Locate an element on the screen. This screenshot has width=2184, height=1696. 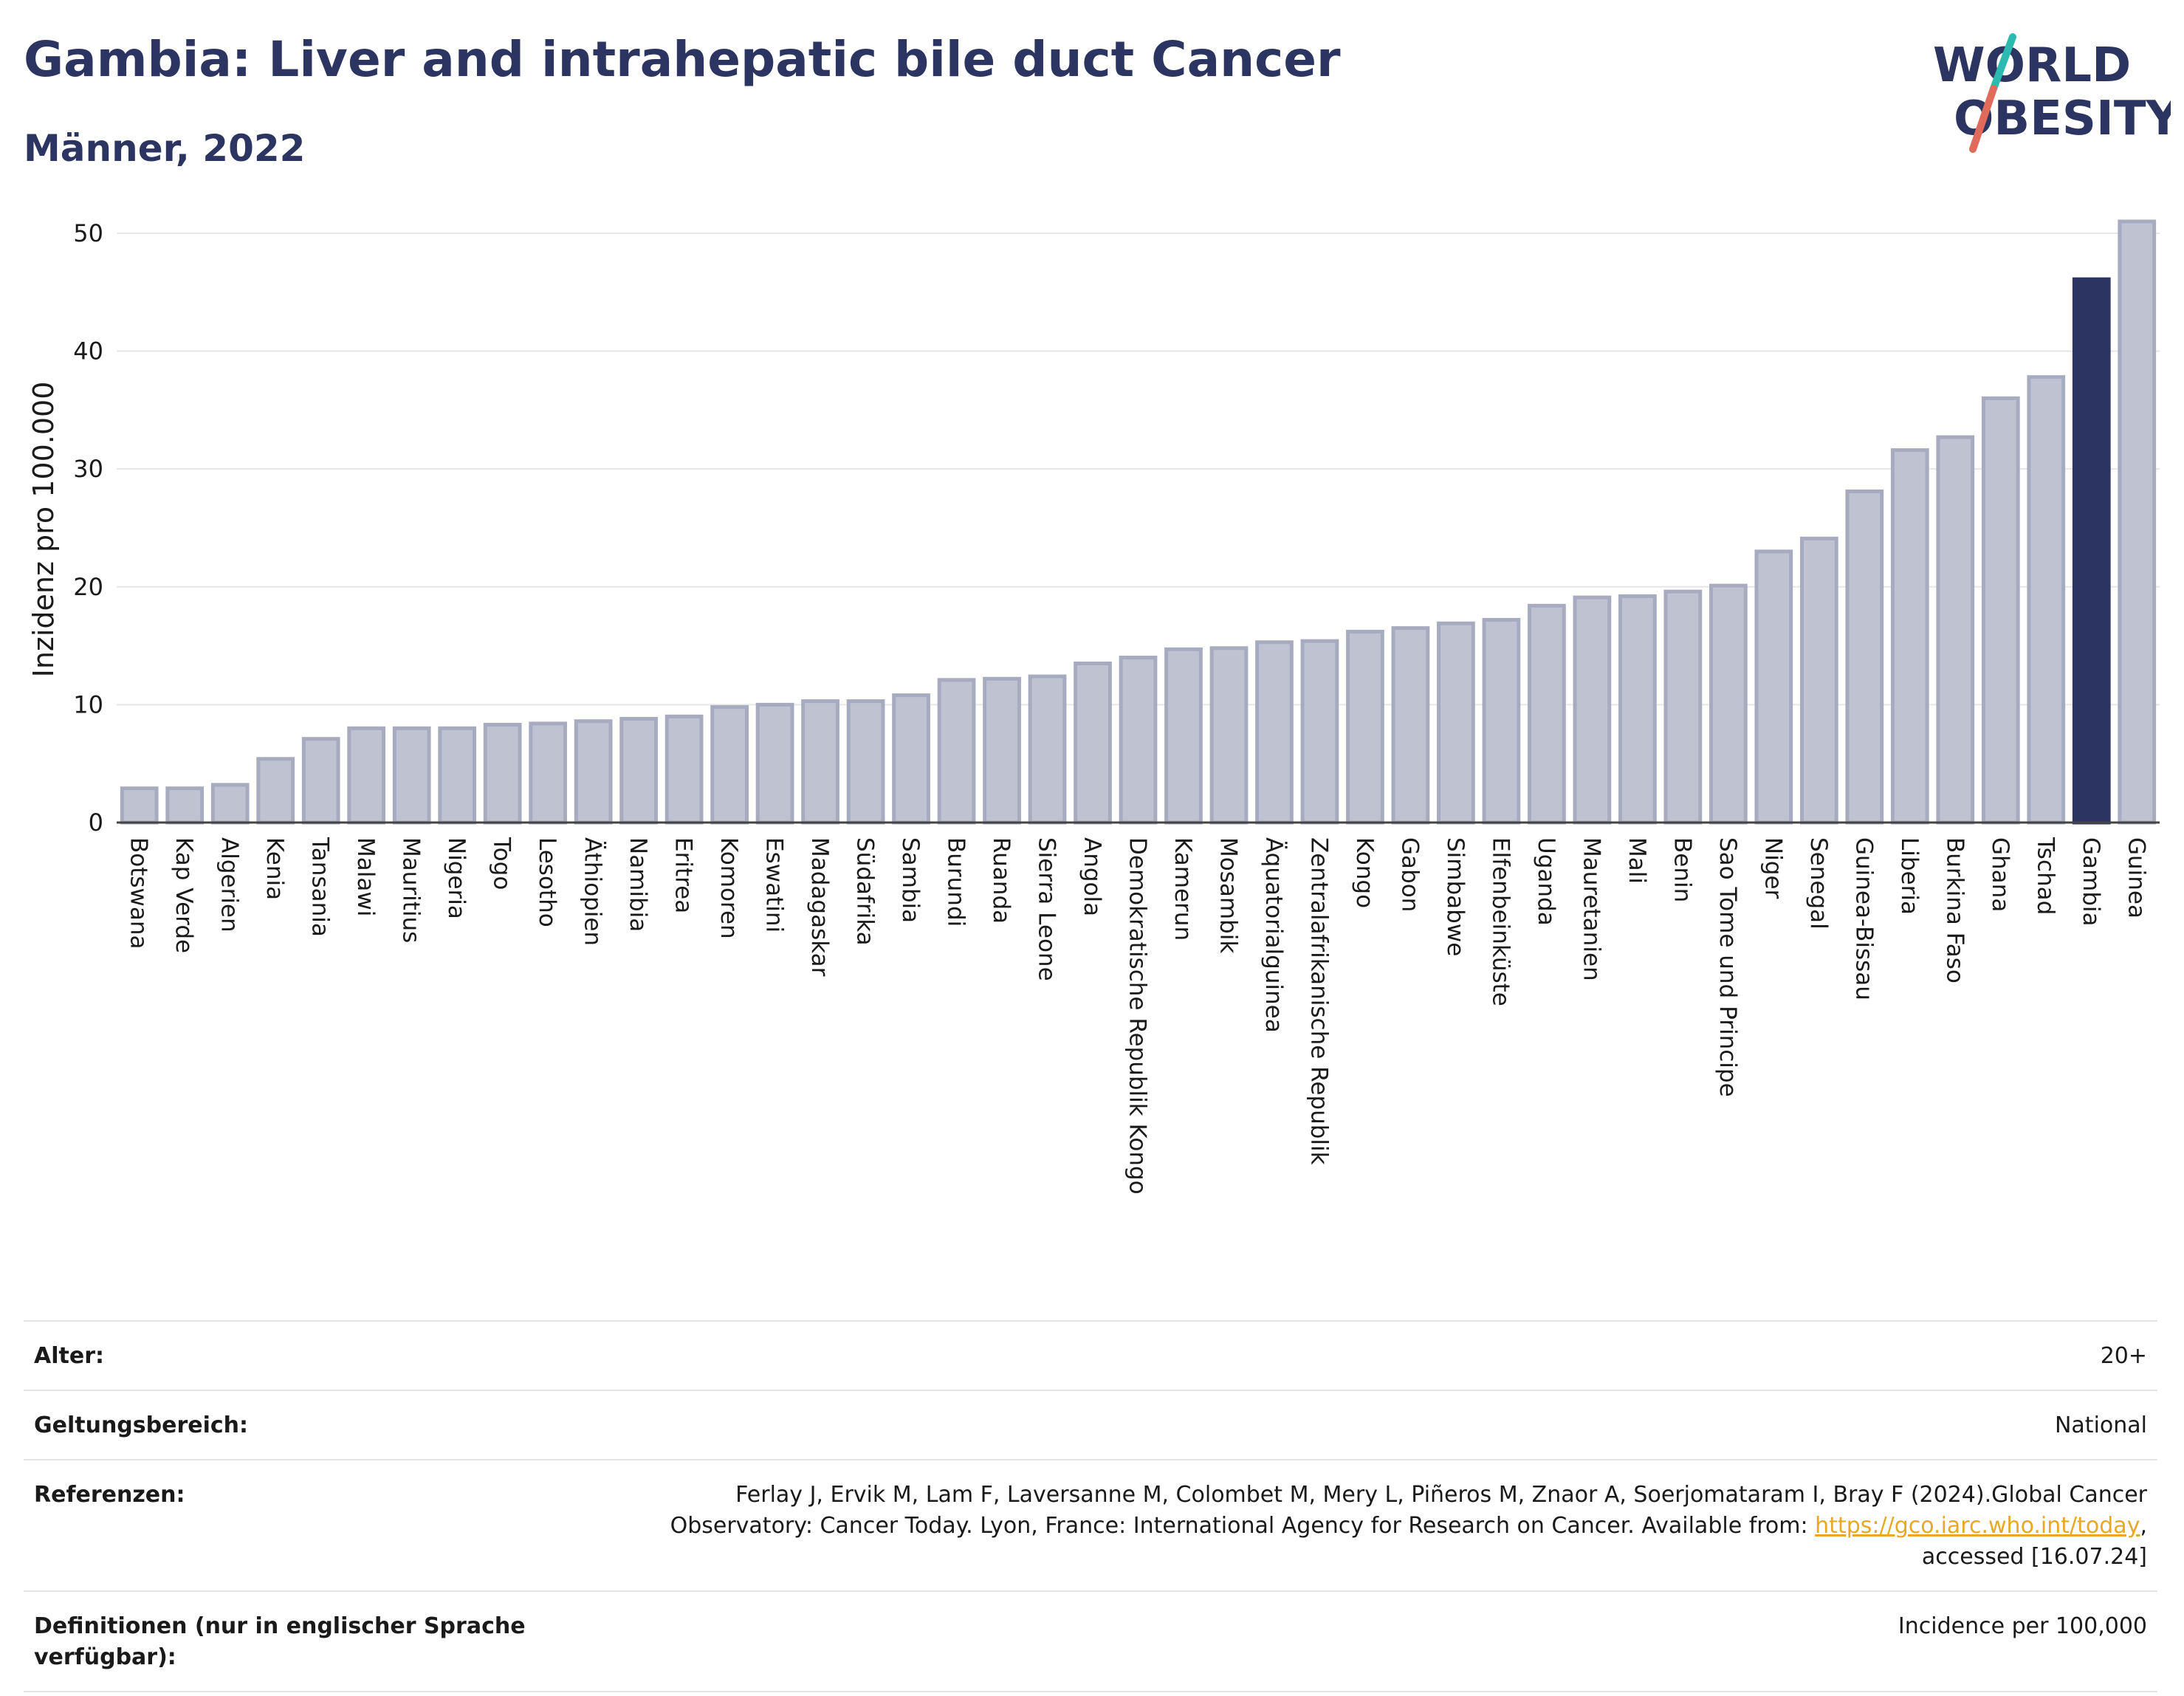
bar-senegal is located at coordinates (1819, 680).